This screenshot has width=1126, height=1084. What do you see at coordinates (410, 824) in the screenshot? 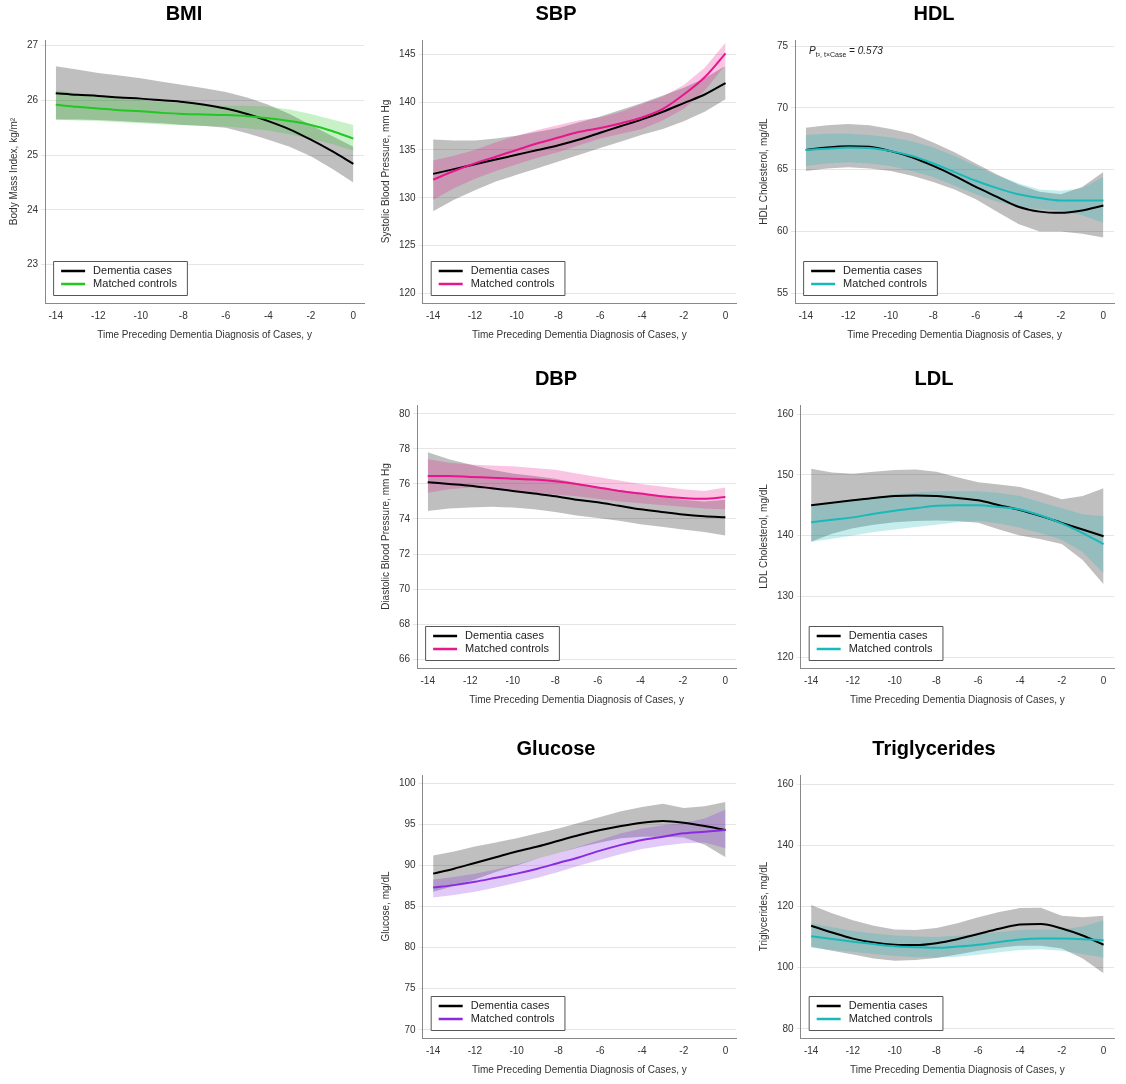
I see `y-tick-label: 95` at bounding box center [410, 824].